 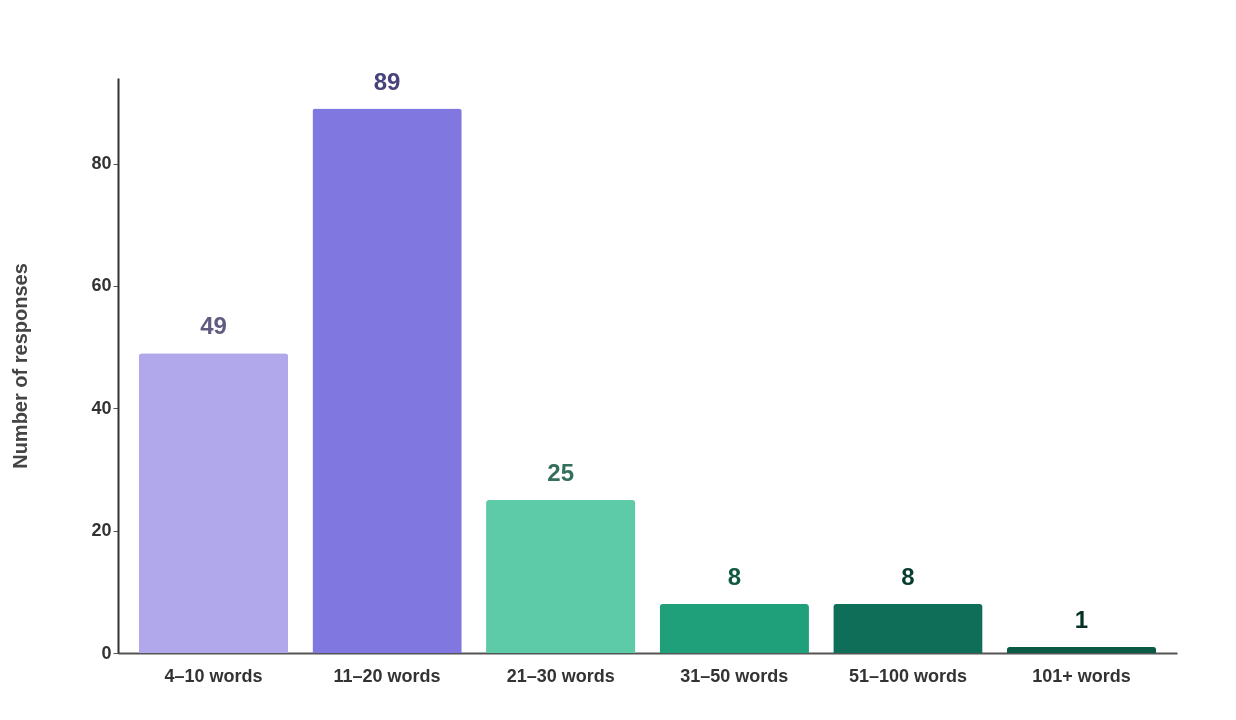 I want to click on y-axis-title: Number of responses, so click(x=20, y=366).